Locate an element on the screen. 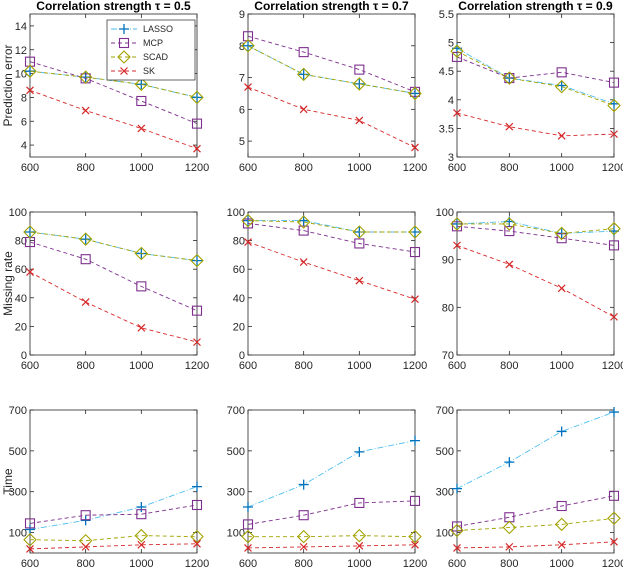  panel-title: Correlation strength τ = 0.9 is located at coordinates (535, 6).